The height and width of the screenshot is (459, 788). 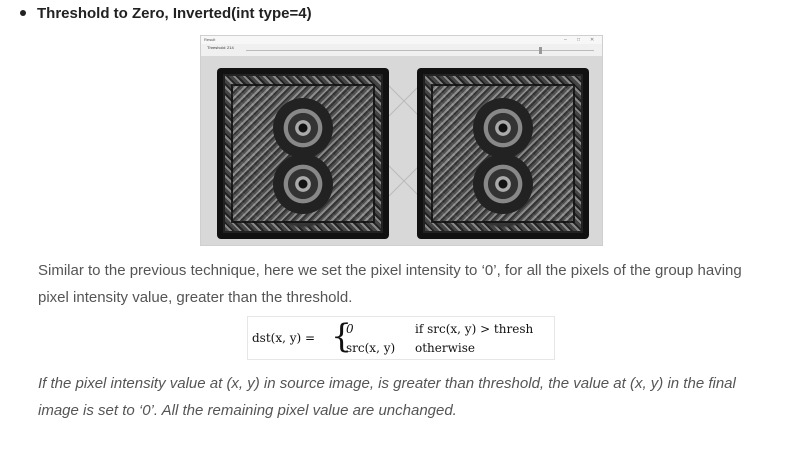 I want to click on formula-case2-value: src(x, y), so click(x=371, y=348).